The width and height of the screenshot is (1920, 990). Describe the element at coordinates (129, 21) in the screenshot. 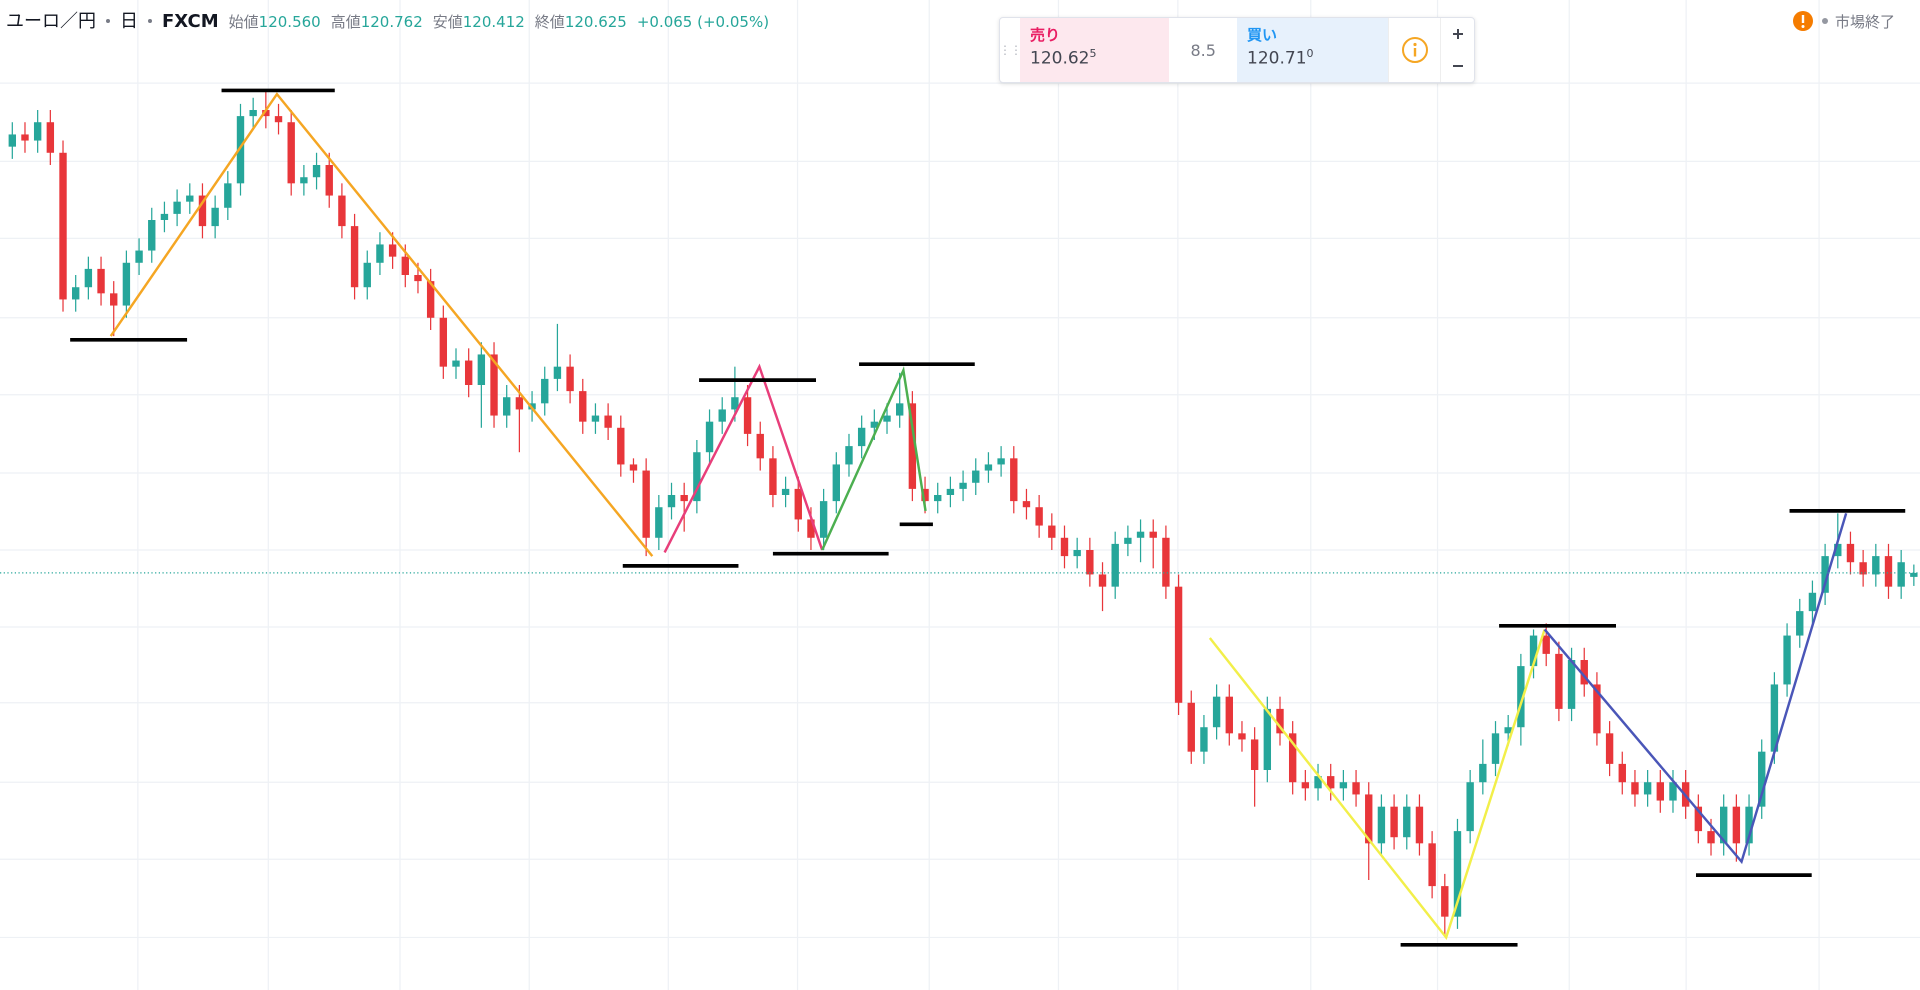

I see `interval: 日` at that location.